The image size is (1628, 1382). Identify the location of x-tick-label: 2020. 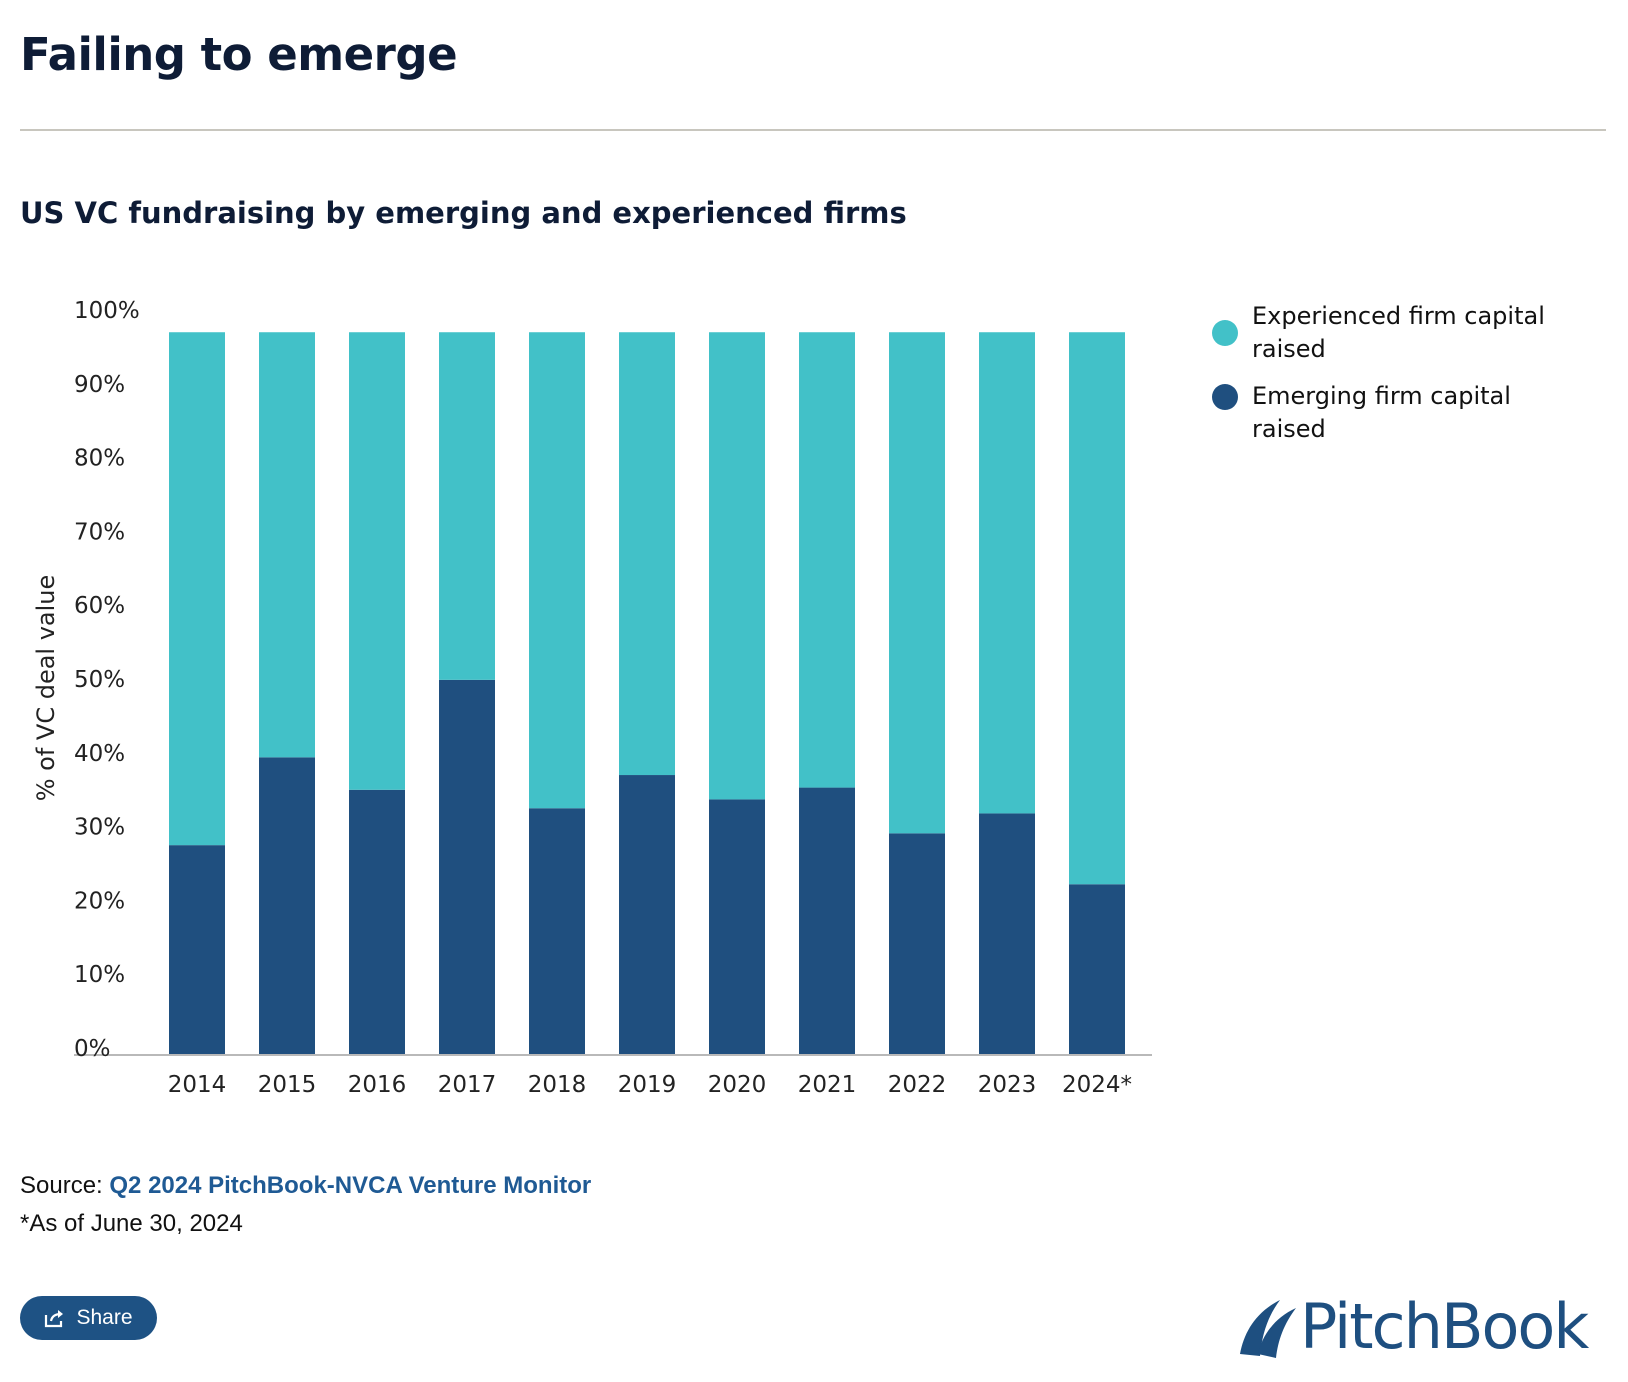
(737, 1085).